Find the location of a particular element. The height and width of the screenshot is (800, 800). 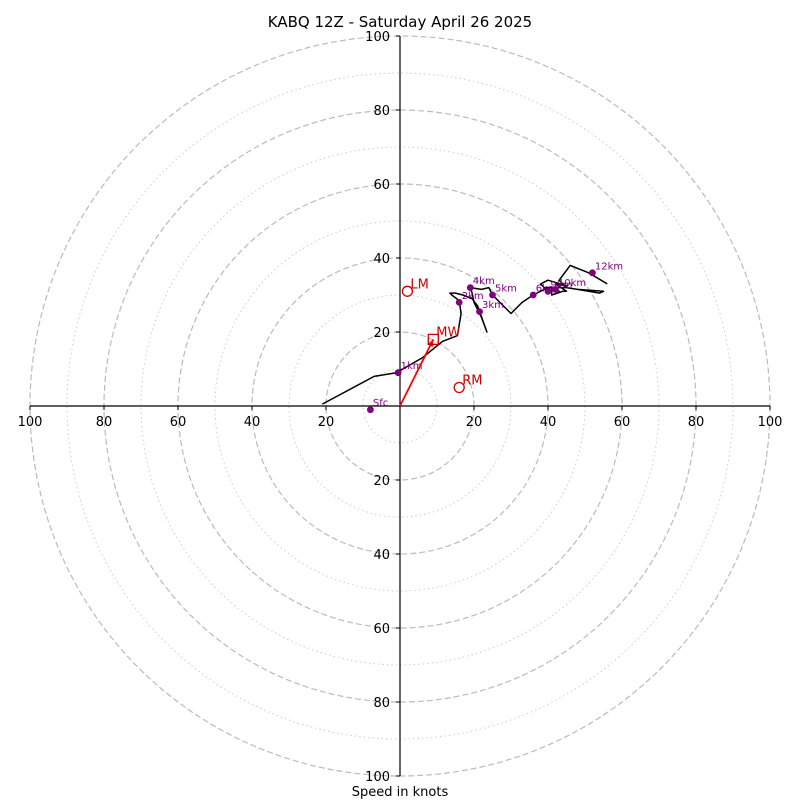

height-marker-label: 2km is located at coordinates (473, 296).